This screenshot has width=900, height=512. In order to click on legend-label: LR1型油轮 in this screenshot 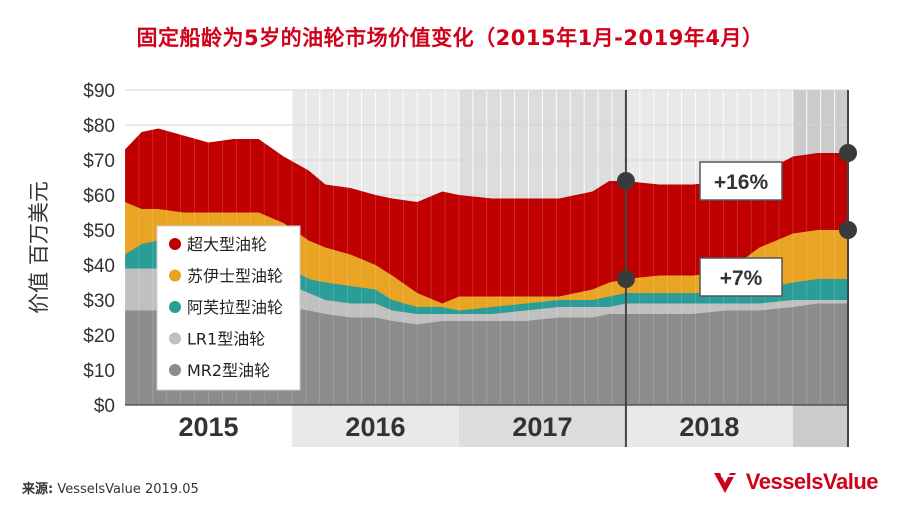, I will do `click(226, 339)`.